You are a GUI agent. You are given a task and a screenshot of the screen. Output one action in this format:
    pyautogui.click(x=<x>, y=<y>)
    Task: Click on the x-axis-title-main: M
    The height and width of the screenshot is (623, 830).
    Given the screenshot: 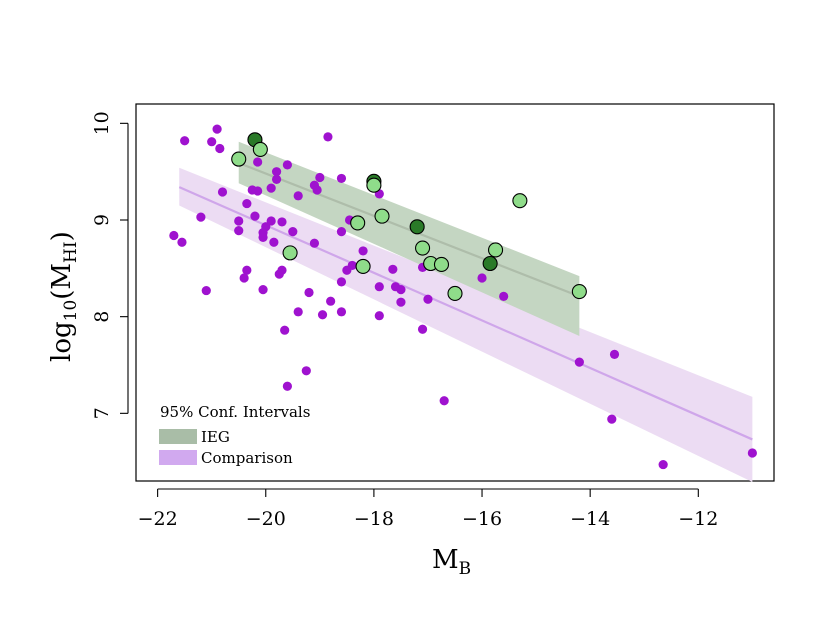 What is the action you would take?
    pyautogui.click(x=445, y=560)
    